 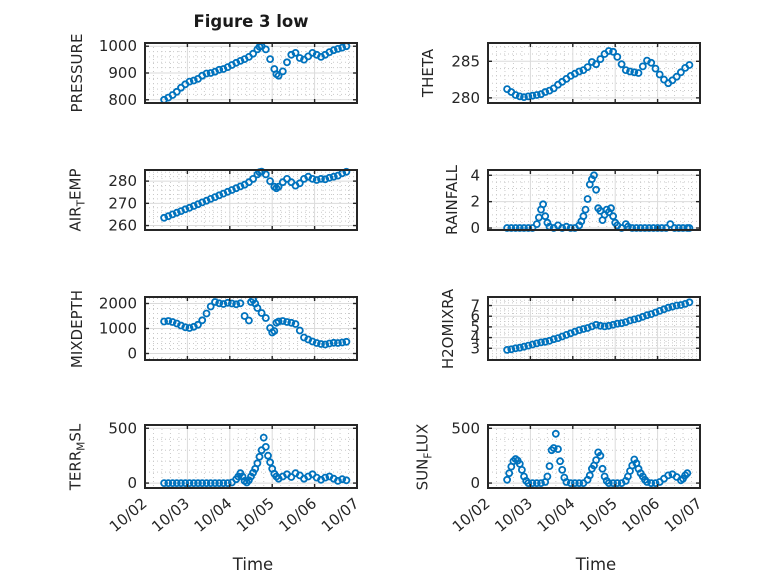 I want to click on subplot-theta: 280 285, so click(x=576, y=74).